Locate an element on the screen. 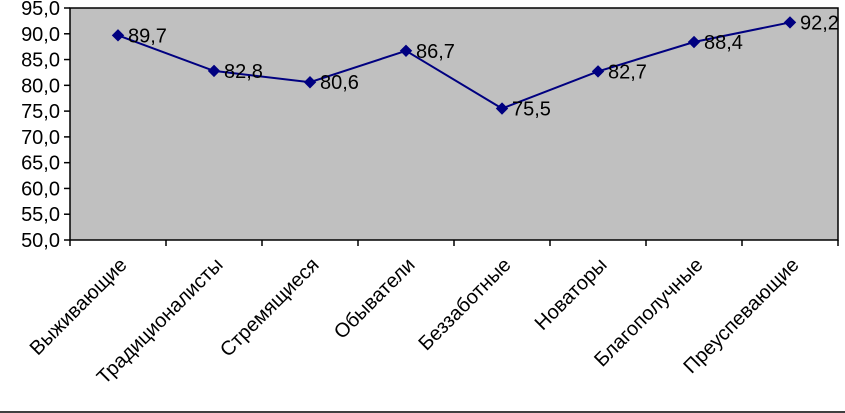 This screenshot has height=413, width=845. y-axis-tick-label: 70,0 is located at coordinates (40, 138).